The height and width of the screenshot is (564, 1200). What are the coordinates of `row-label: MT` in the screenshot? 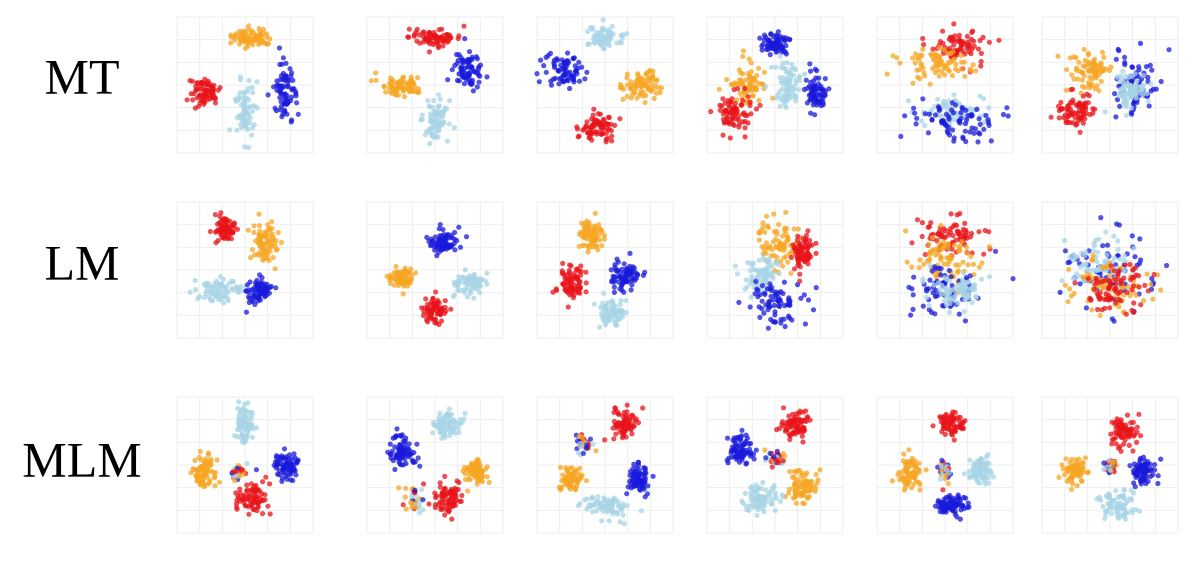 It's located at (82, 76).